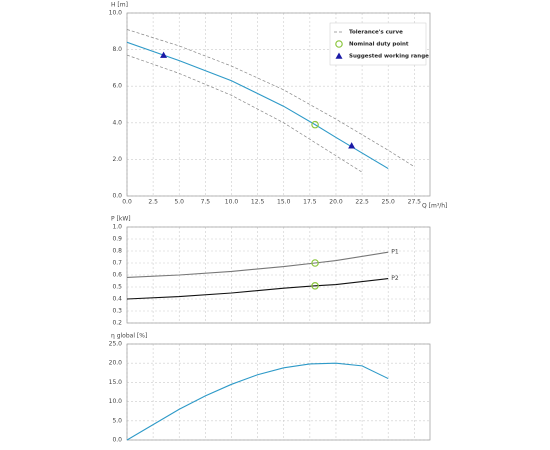 The height and width of the screenshot is (450, 550). I want to click on legend-label: Tolerance's curve, so click(376, 33).